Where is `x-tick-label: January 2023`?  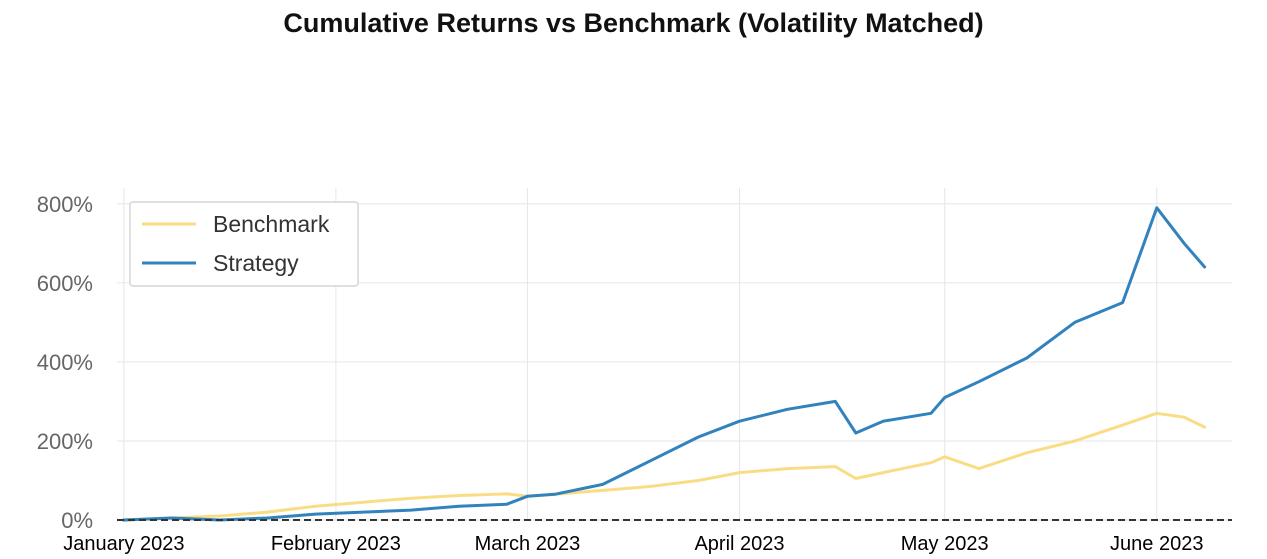
x-tick-label: January 2023 is located at coordinates (123, 544).